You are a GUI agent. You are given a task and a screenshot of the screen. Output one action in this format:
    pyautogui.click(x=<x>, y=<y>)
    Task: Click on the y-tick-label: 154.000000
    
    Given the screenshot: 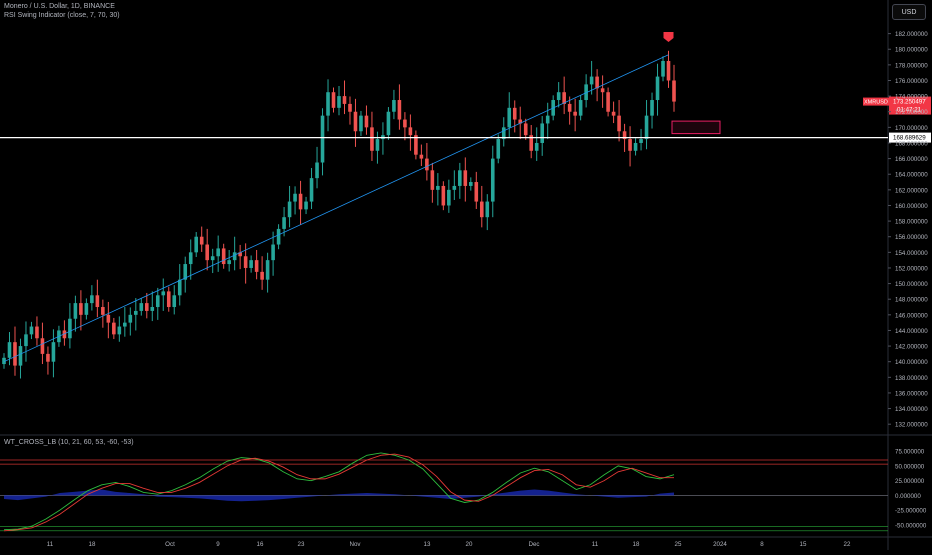 What is the action you would take?
    pyautogui.click(x=911, y=253)
    